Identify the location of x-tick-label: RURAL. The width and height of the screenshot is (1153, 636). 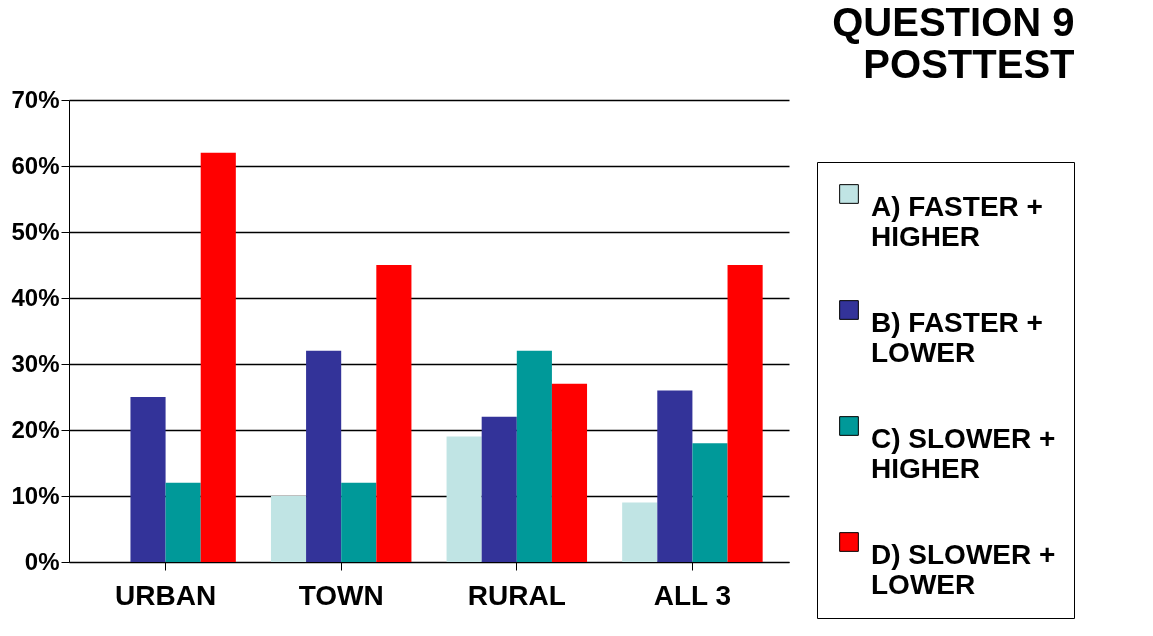
(516, 595).